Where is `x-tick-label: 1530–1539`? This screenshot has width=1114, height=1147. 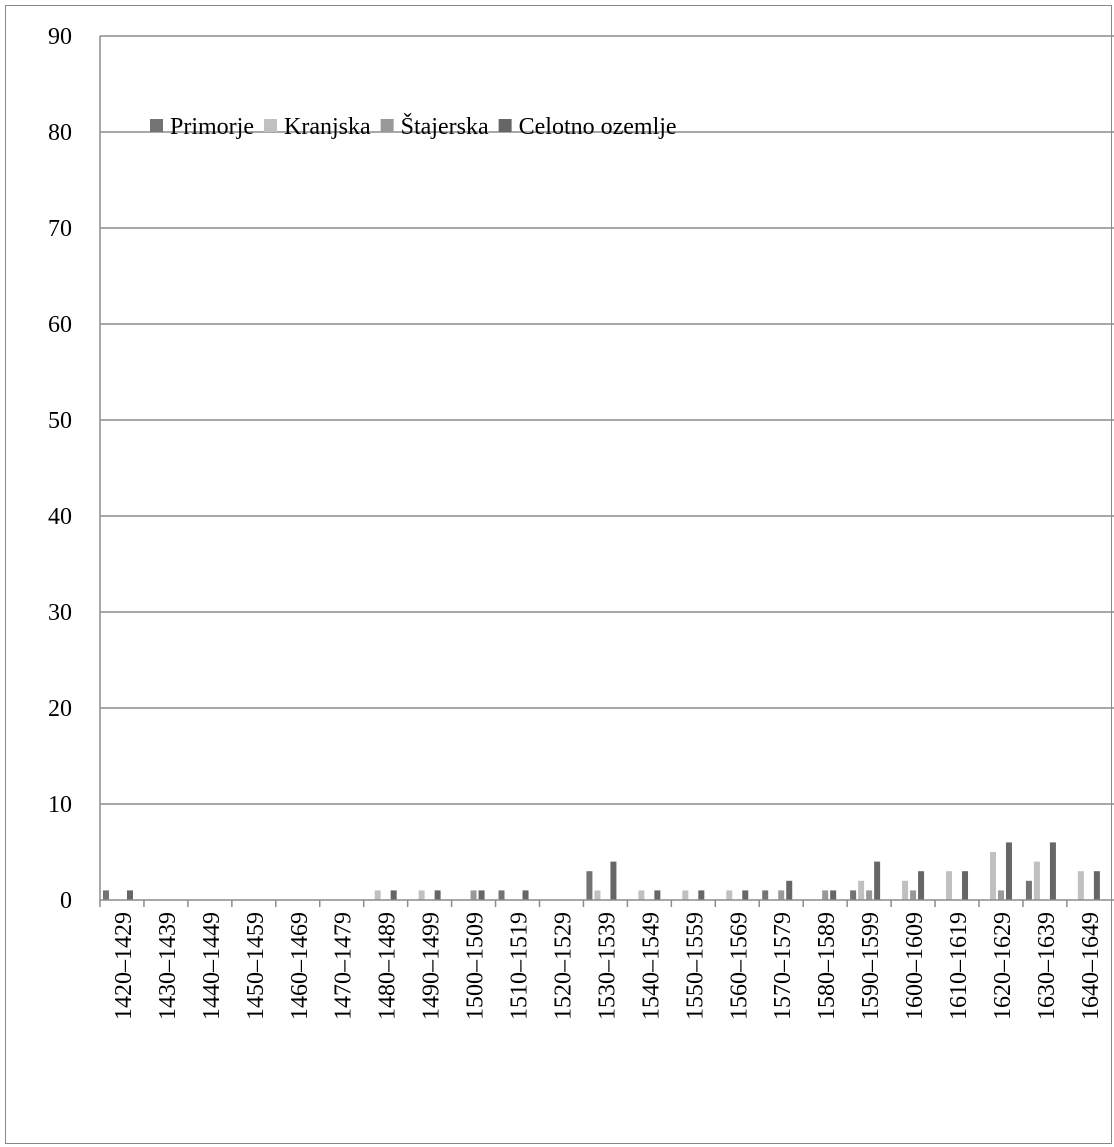
x-tick-label: 1530–1539 is located at coordinates (607, 966).